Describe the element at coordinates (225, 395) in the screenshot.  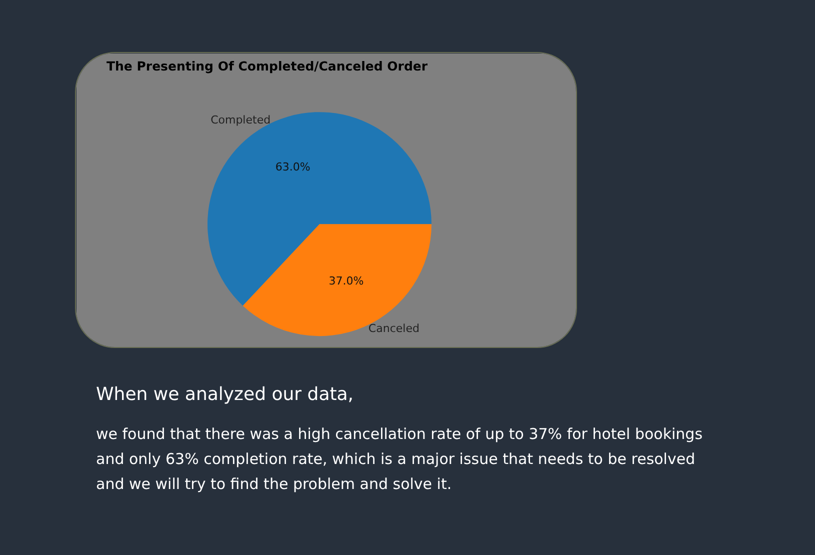
I see `text: When we analyzed our data,` at that location.